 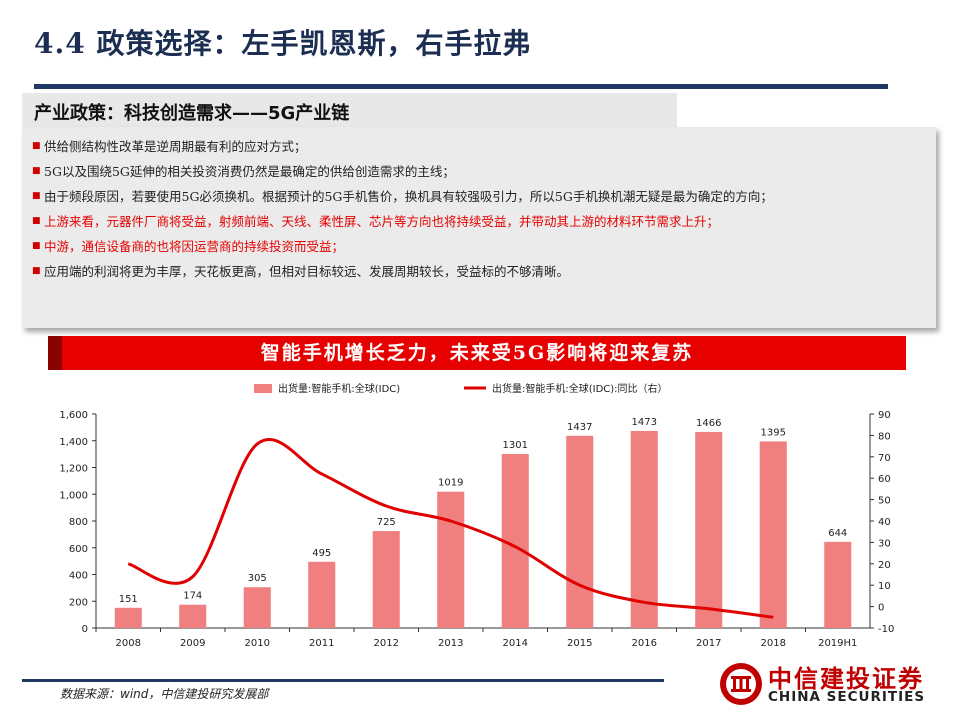 What do you see at coordinates (884, 479) in the screenshot?
I see `right-axis-tick-label: 60` at bounding box center [884, 479].